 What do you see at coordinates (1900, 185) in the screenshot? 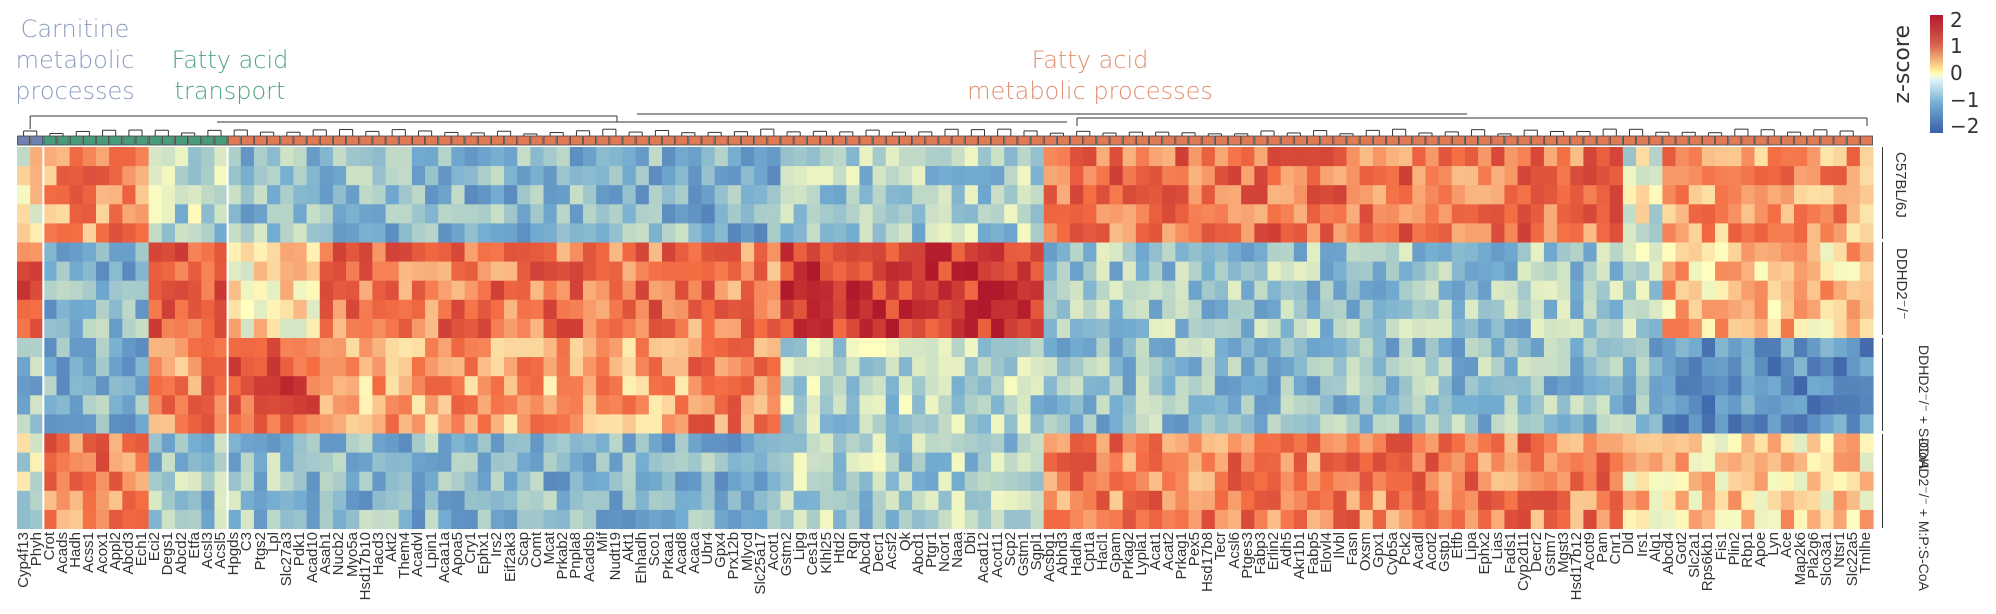
I see `row-label-c57bl6j: C57BL/6J` at bounding box center [1900, 185].